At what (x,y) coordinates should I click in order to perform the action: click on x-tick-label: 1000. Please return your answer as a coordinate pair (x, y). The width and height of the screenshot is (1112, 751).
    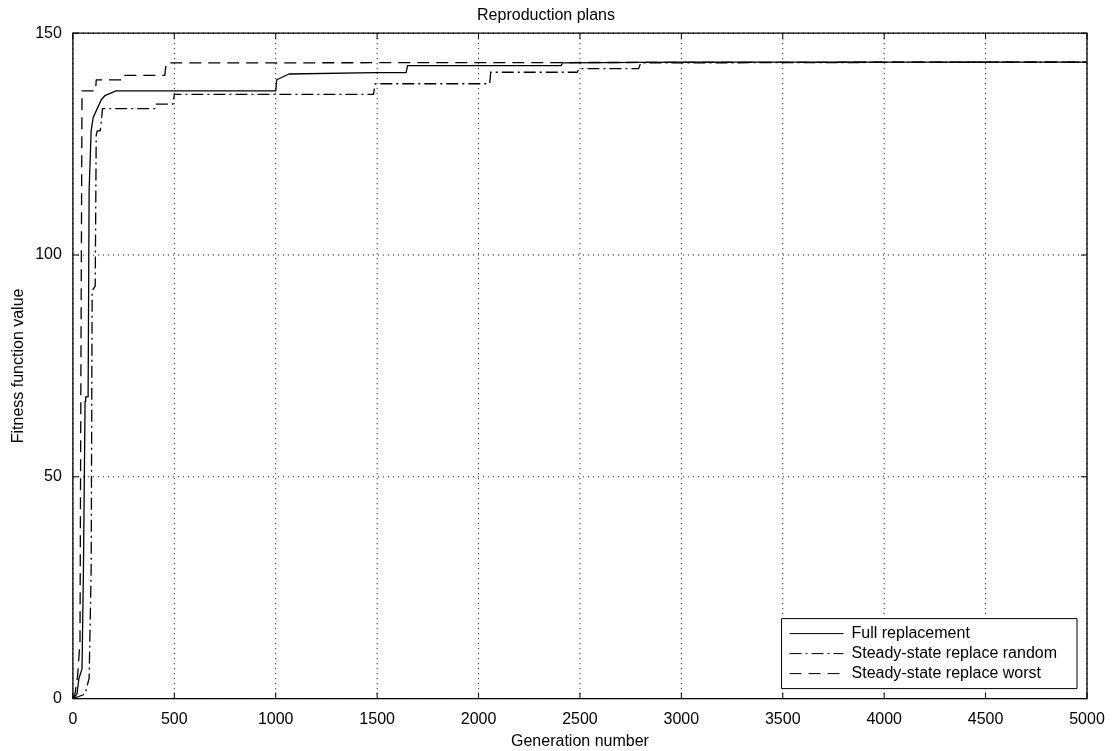
    Looking at the image, I should click on (275, 718).